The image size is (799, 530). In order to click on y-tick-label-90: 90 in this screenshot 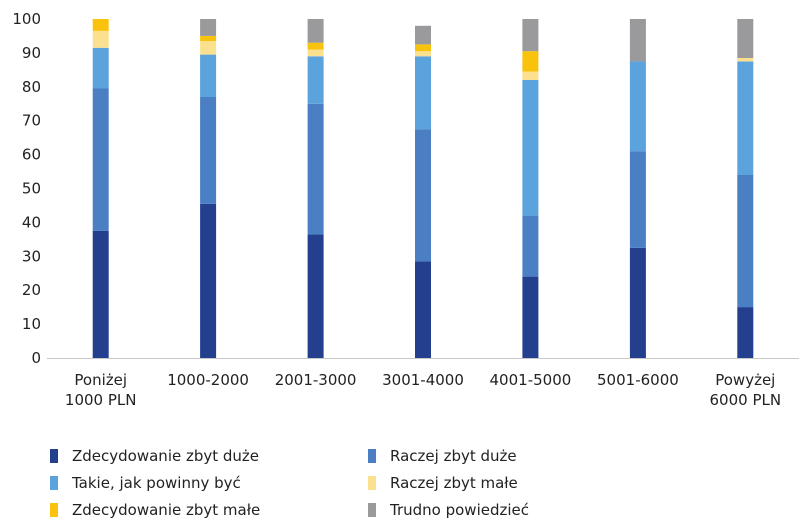, I will do `click(31, 53)`.